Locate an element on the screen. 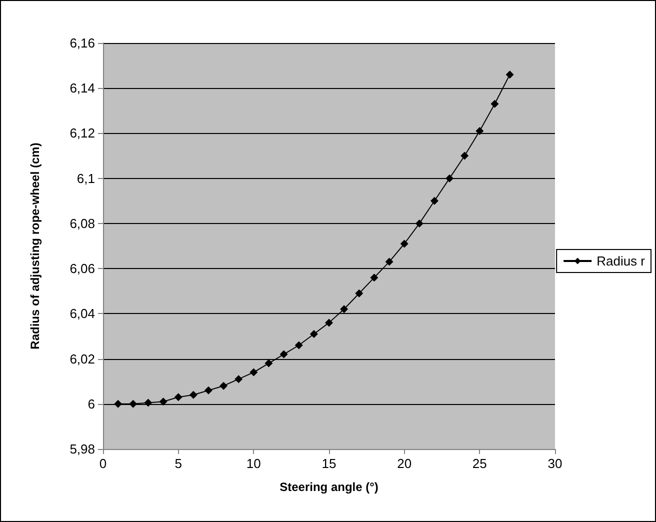  y-tick-label: 6,06 is located at coordinates (82, 268).